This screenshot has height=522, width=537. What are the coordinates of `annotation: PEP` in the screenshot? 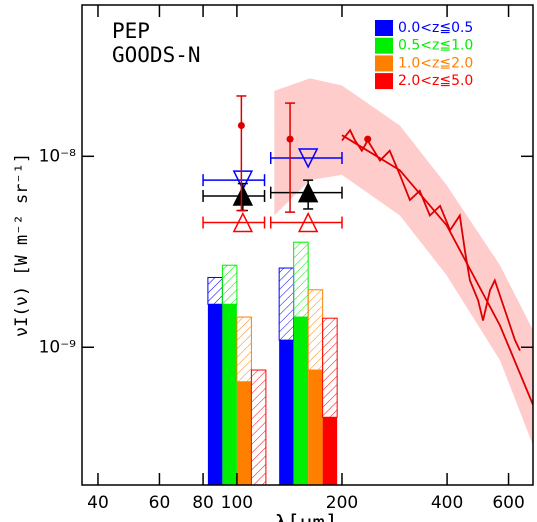 It's located at (131, 31).